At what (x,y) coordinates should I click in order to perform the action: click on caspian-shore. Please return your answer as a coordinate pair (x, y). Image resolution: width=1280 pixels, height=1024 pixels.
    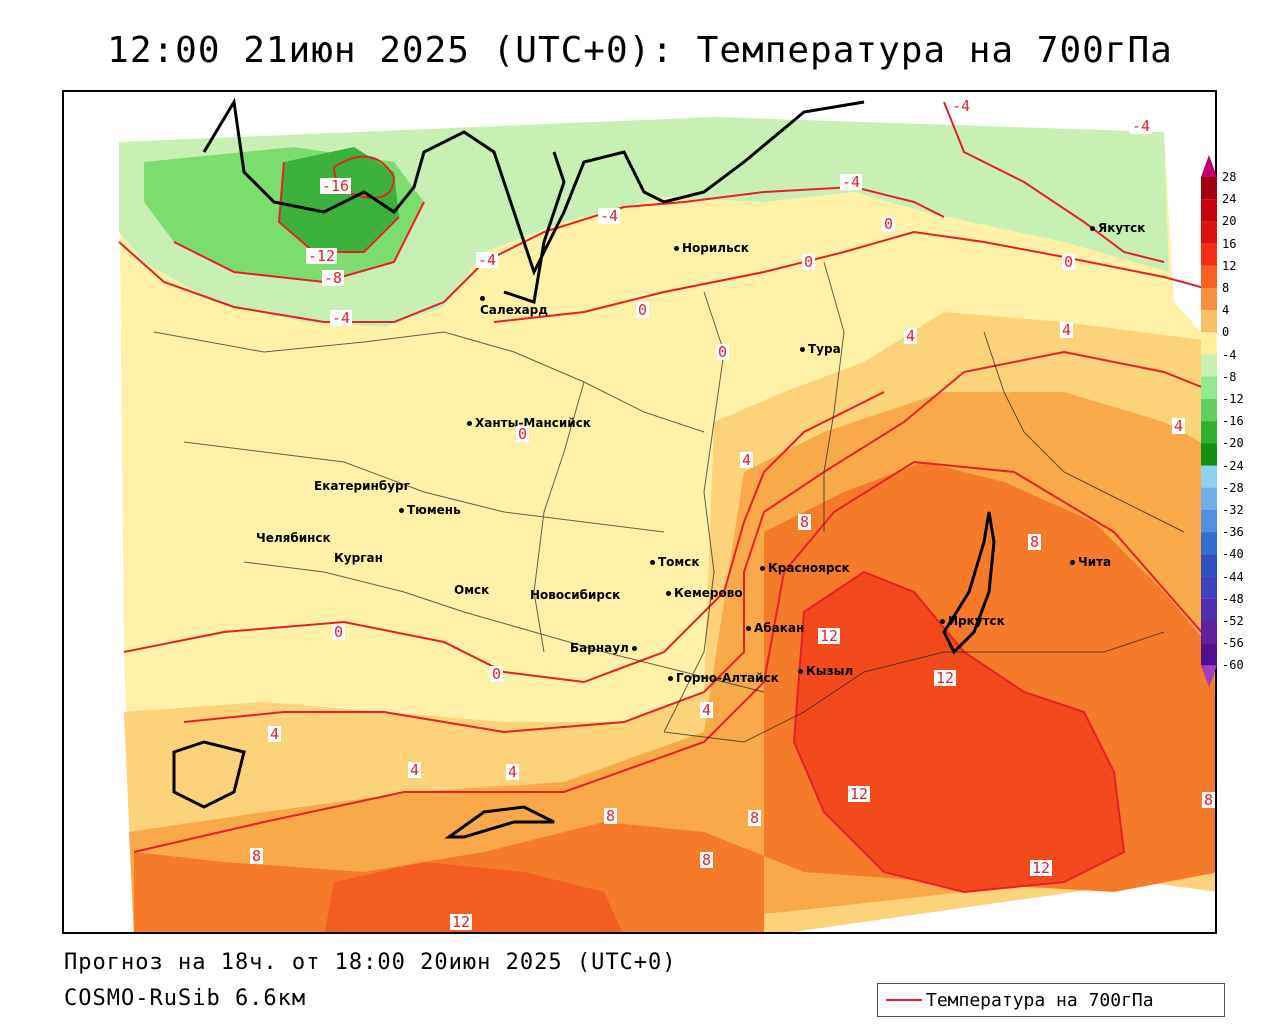
    Looking at the image, I should click on (209, 774).